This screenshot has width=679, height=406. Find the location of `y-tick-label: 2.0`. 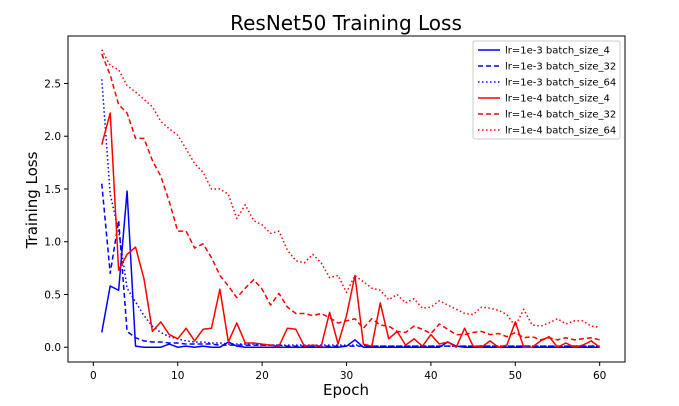

y-tick-label: 2.0 is located at coordinates (52, 137).